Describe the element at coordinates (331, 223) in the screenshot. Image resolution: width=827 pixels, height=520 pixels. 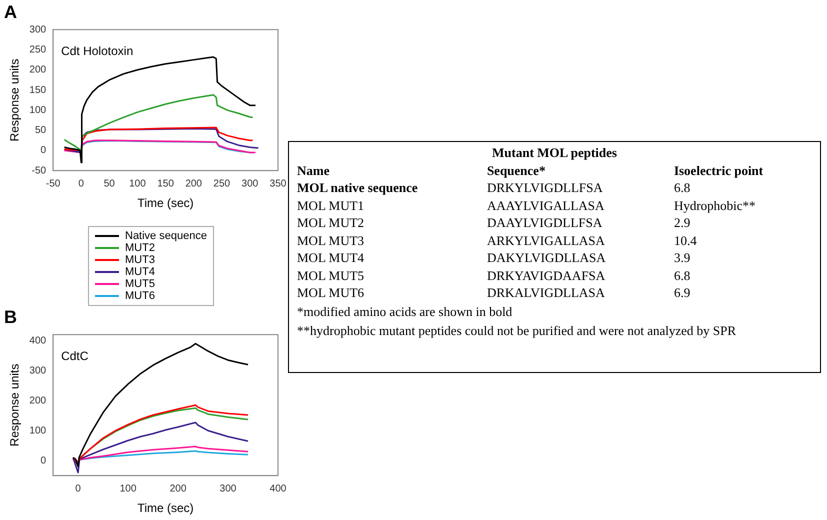
I see `text: MOL MUT2` at that location.